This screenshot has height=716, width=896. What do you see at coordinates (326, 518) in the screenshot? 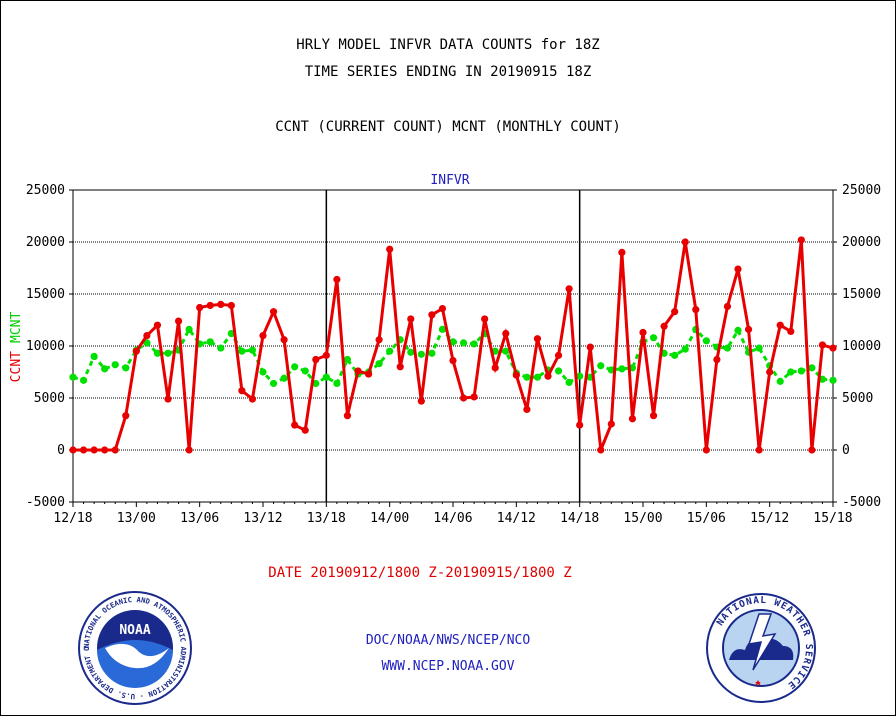
I see `x-tick-label-4: 13/18` at bounding box center [326, 518].